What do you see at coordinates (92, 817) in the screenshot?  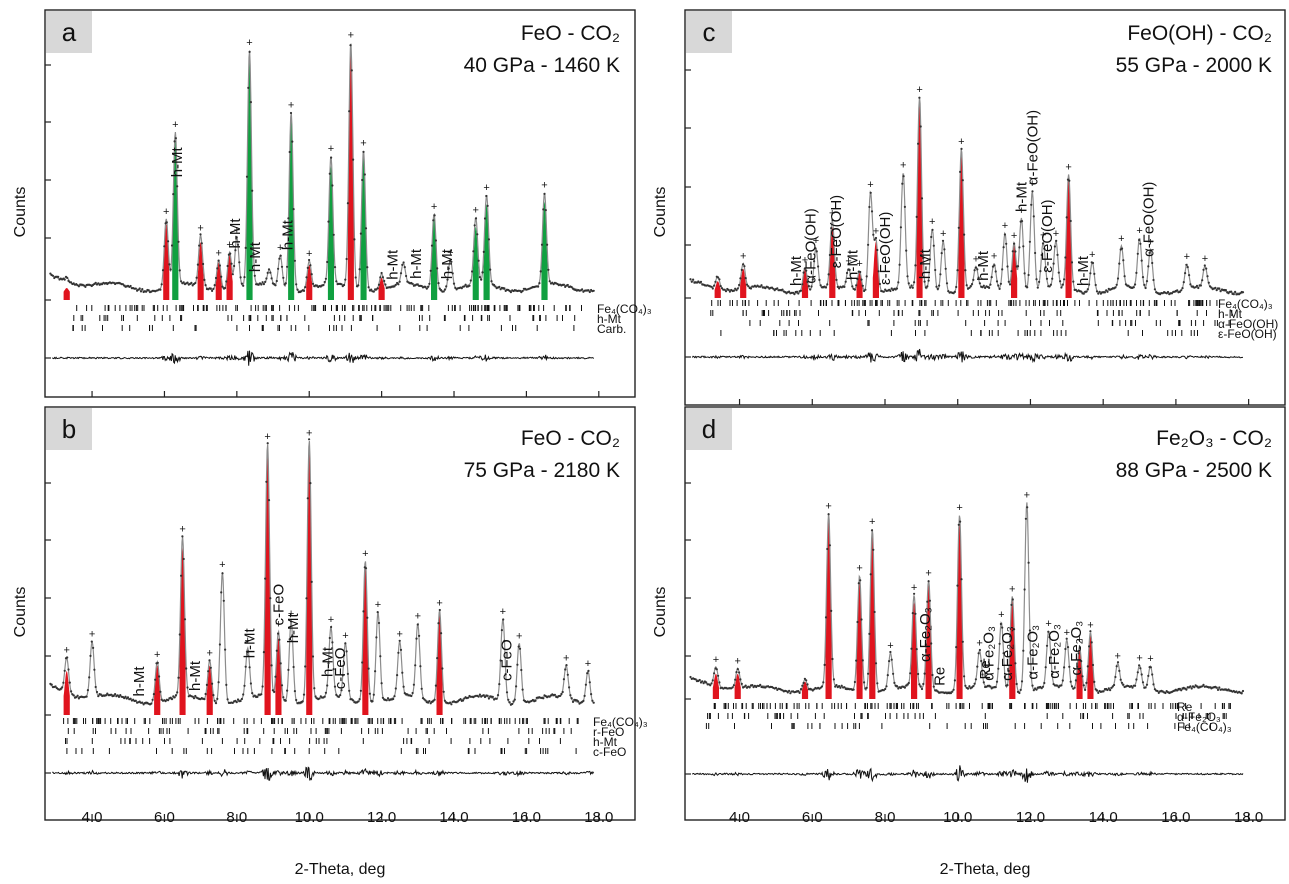 I see `x-tick-label: 4.0` at bounding box center [92, 817].